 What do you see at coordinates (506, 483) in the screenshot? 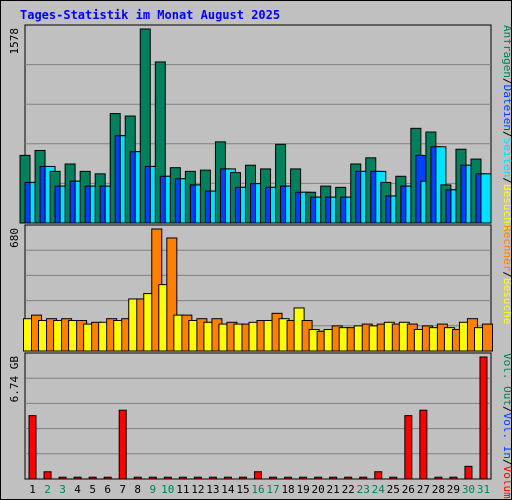
I see `legend-entry: Volumen` at bounding box center [506, 483].